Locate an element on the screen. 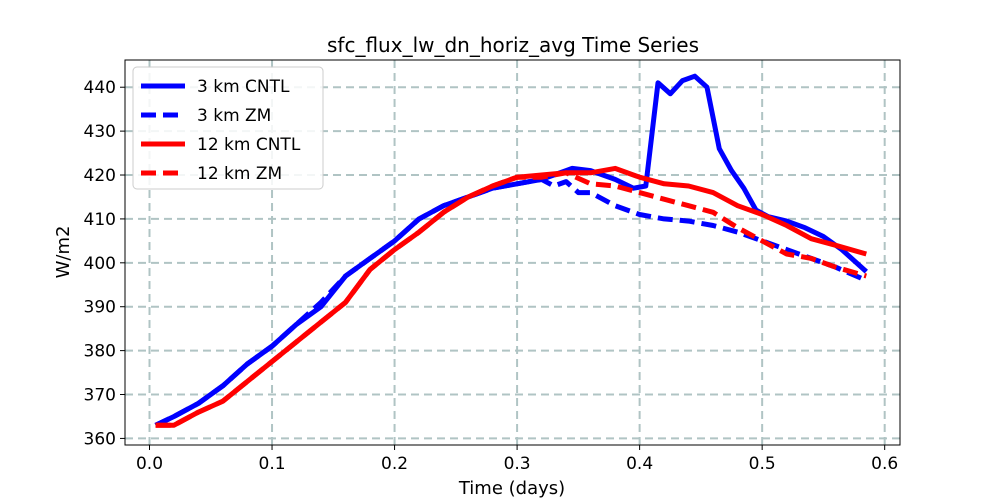  legend-label-12-km-zm: 12 km ZM is located at coordinates (239, 174).